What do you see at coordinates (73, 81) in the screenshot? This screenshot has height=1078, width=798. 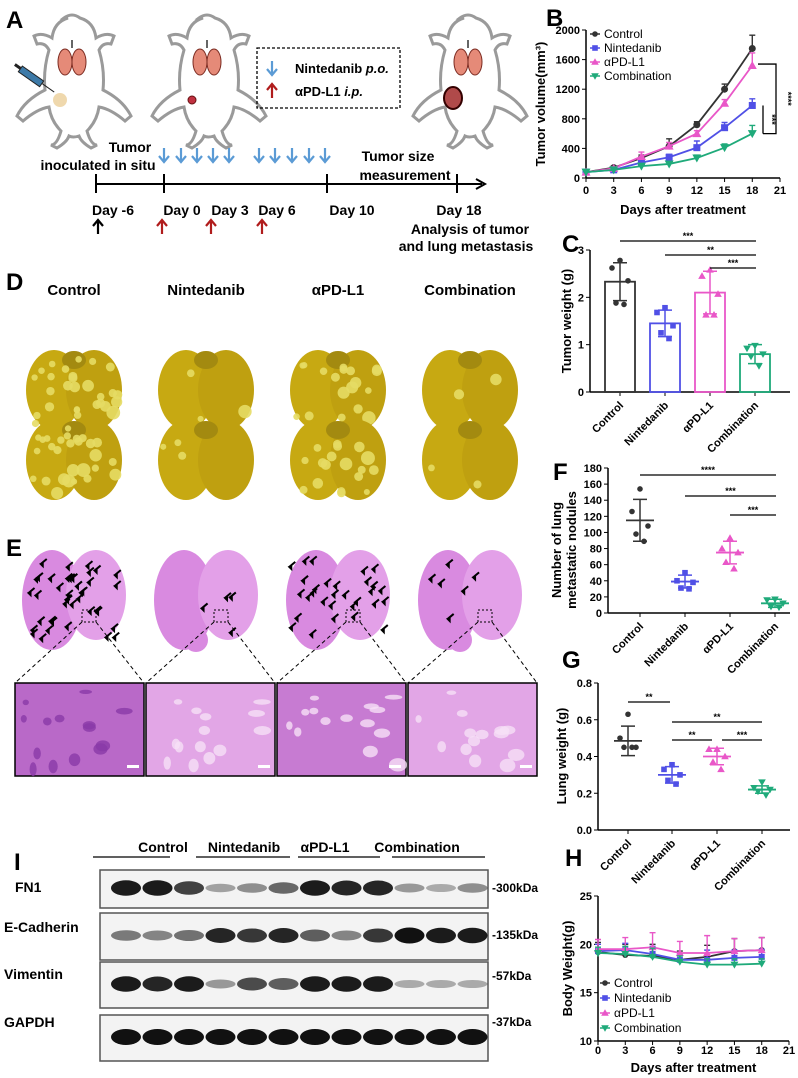 I see `mouse-illustration` at bounding box center [73, 81].